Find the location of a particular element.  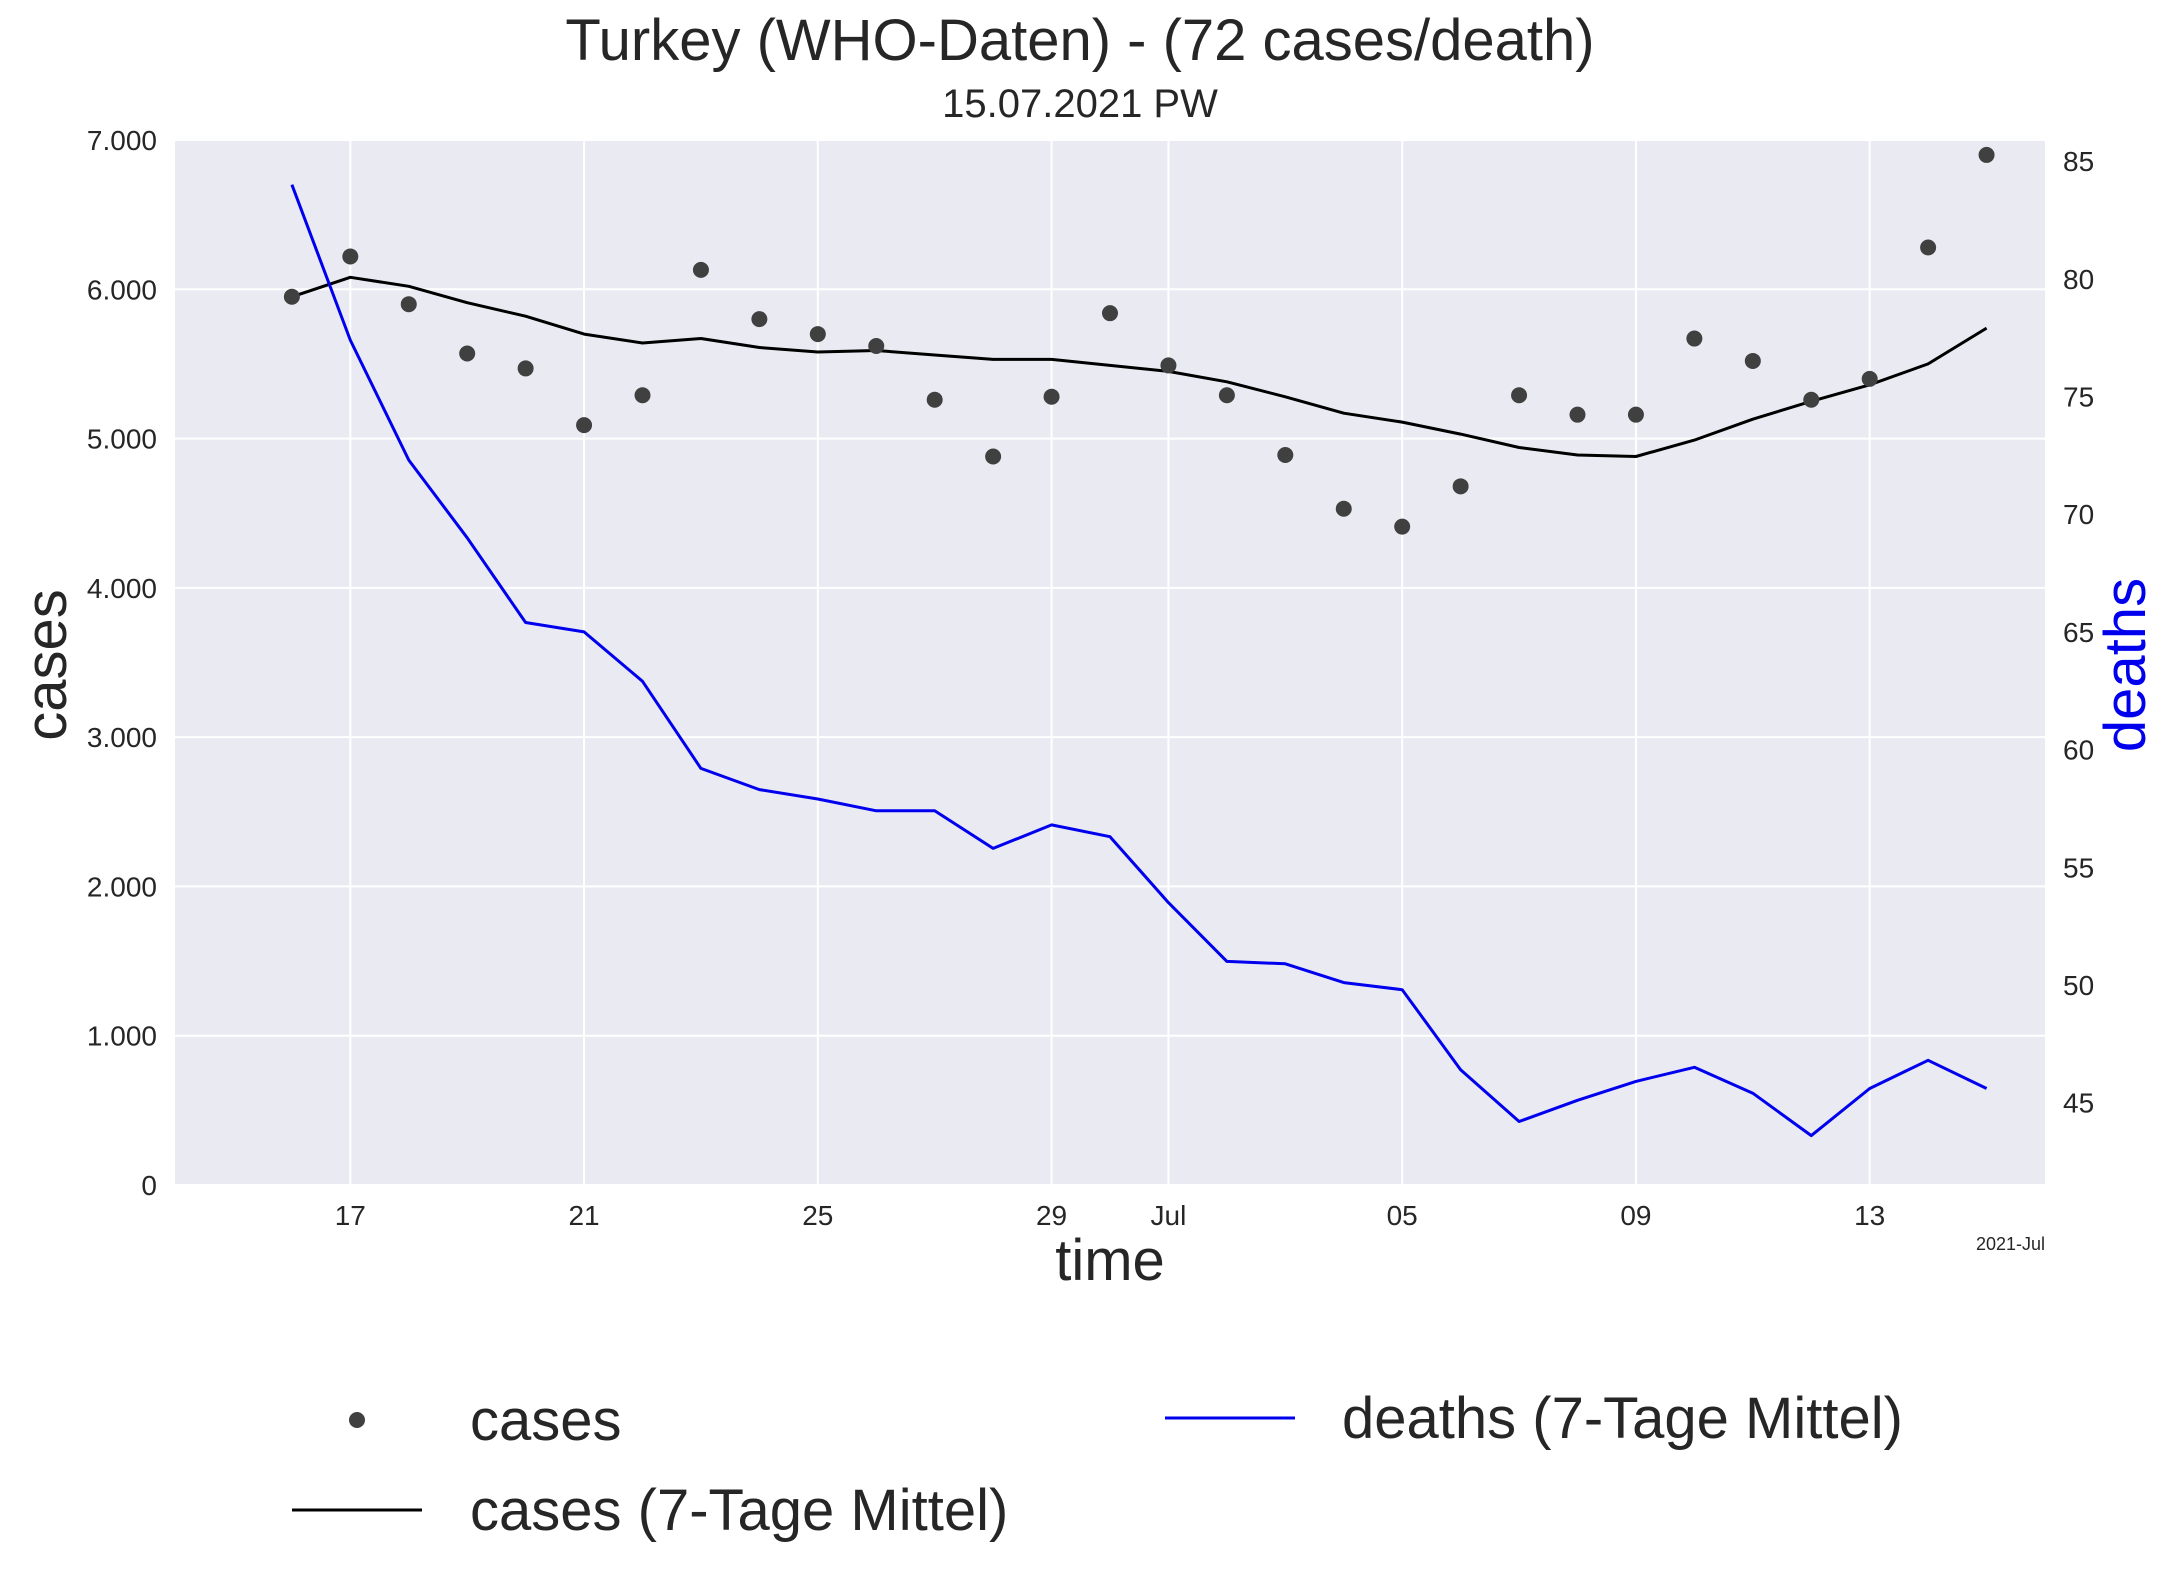

y-axis-label-left: cases is located at coordinates (46, 665).